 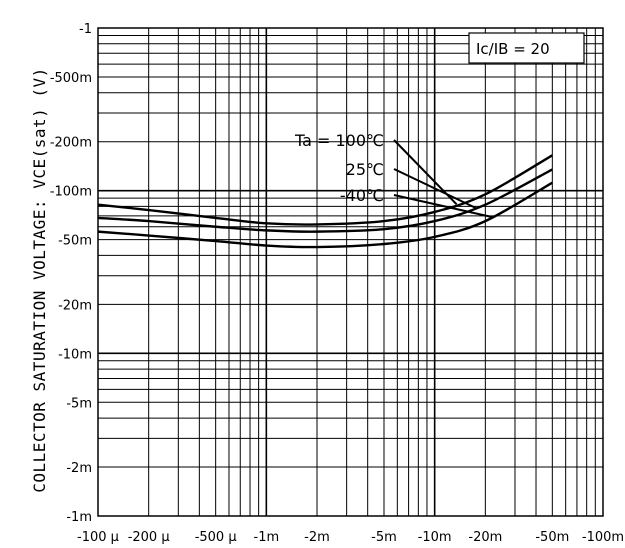 I want to click on legend: Ic/IB = 20, so click(x=526, y=48).